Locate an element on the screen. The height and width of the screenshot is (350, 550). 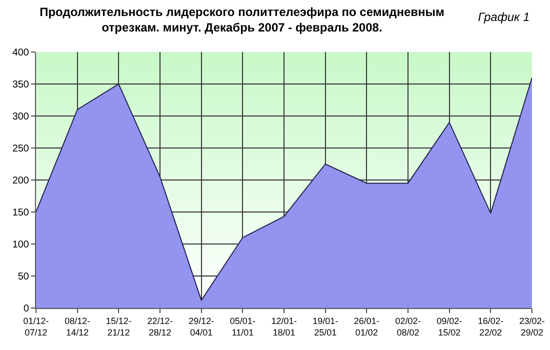
x-tick-label: 05/01-11/01 is located at coordinates (243, 327).